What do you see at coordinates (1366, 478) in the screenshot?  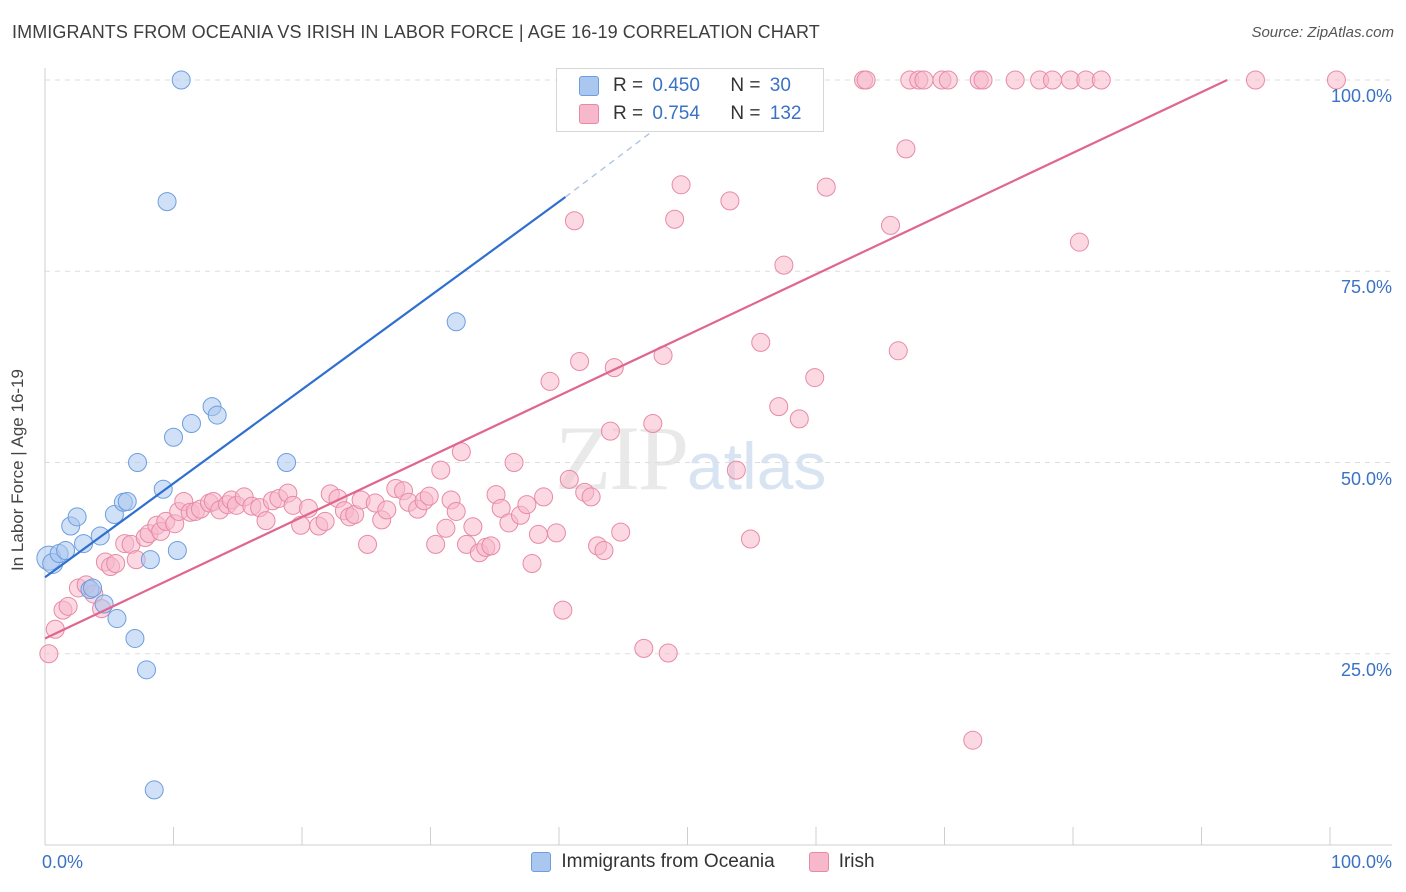 I see `y-tick-label: 50.0%` at bounding box center [1366, 478].